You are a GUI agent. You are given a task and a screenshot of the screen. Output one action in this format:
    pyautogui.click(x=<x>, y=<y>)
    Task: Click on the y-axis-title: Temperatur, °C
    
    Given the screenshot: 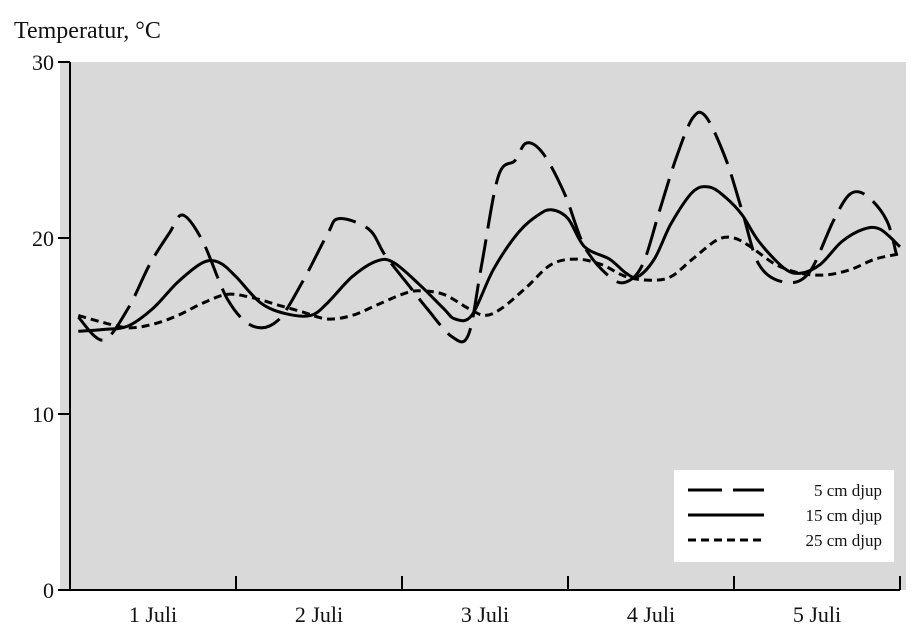 What is the action you would take?
    pyautogui.click(x=87, y=31)
    